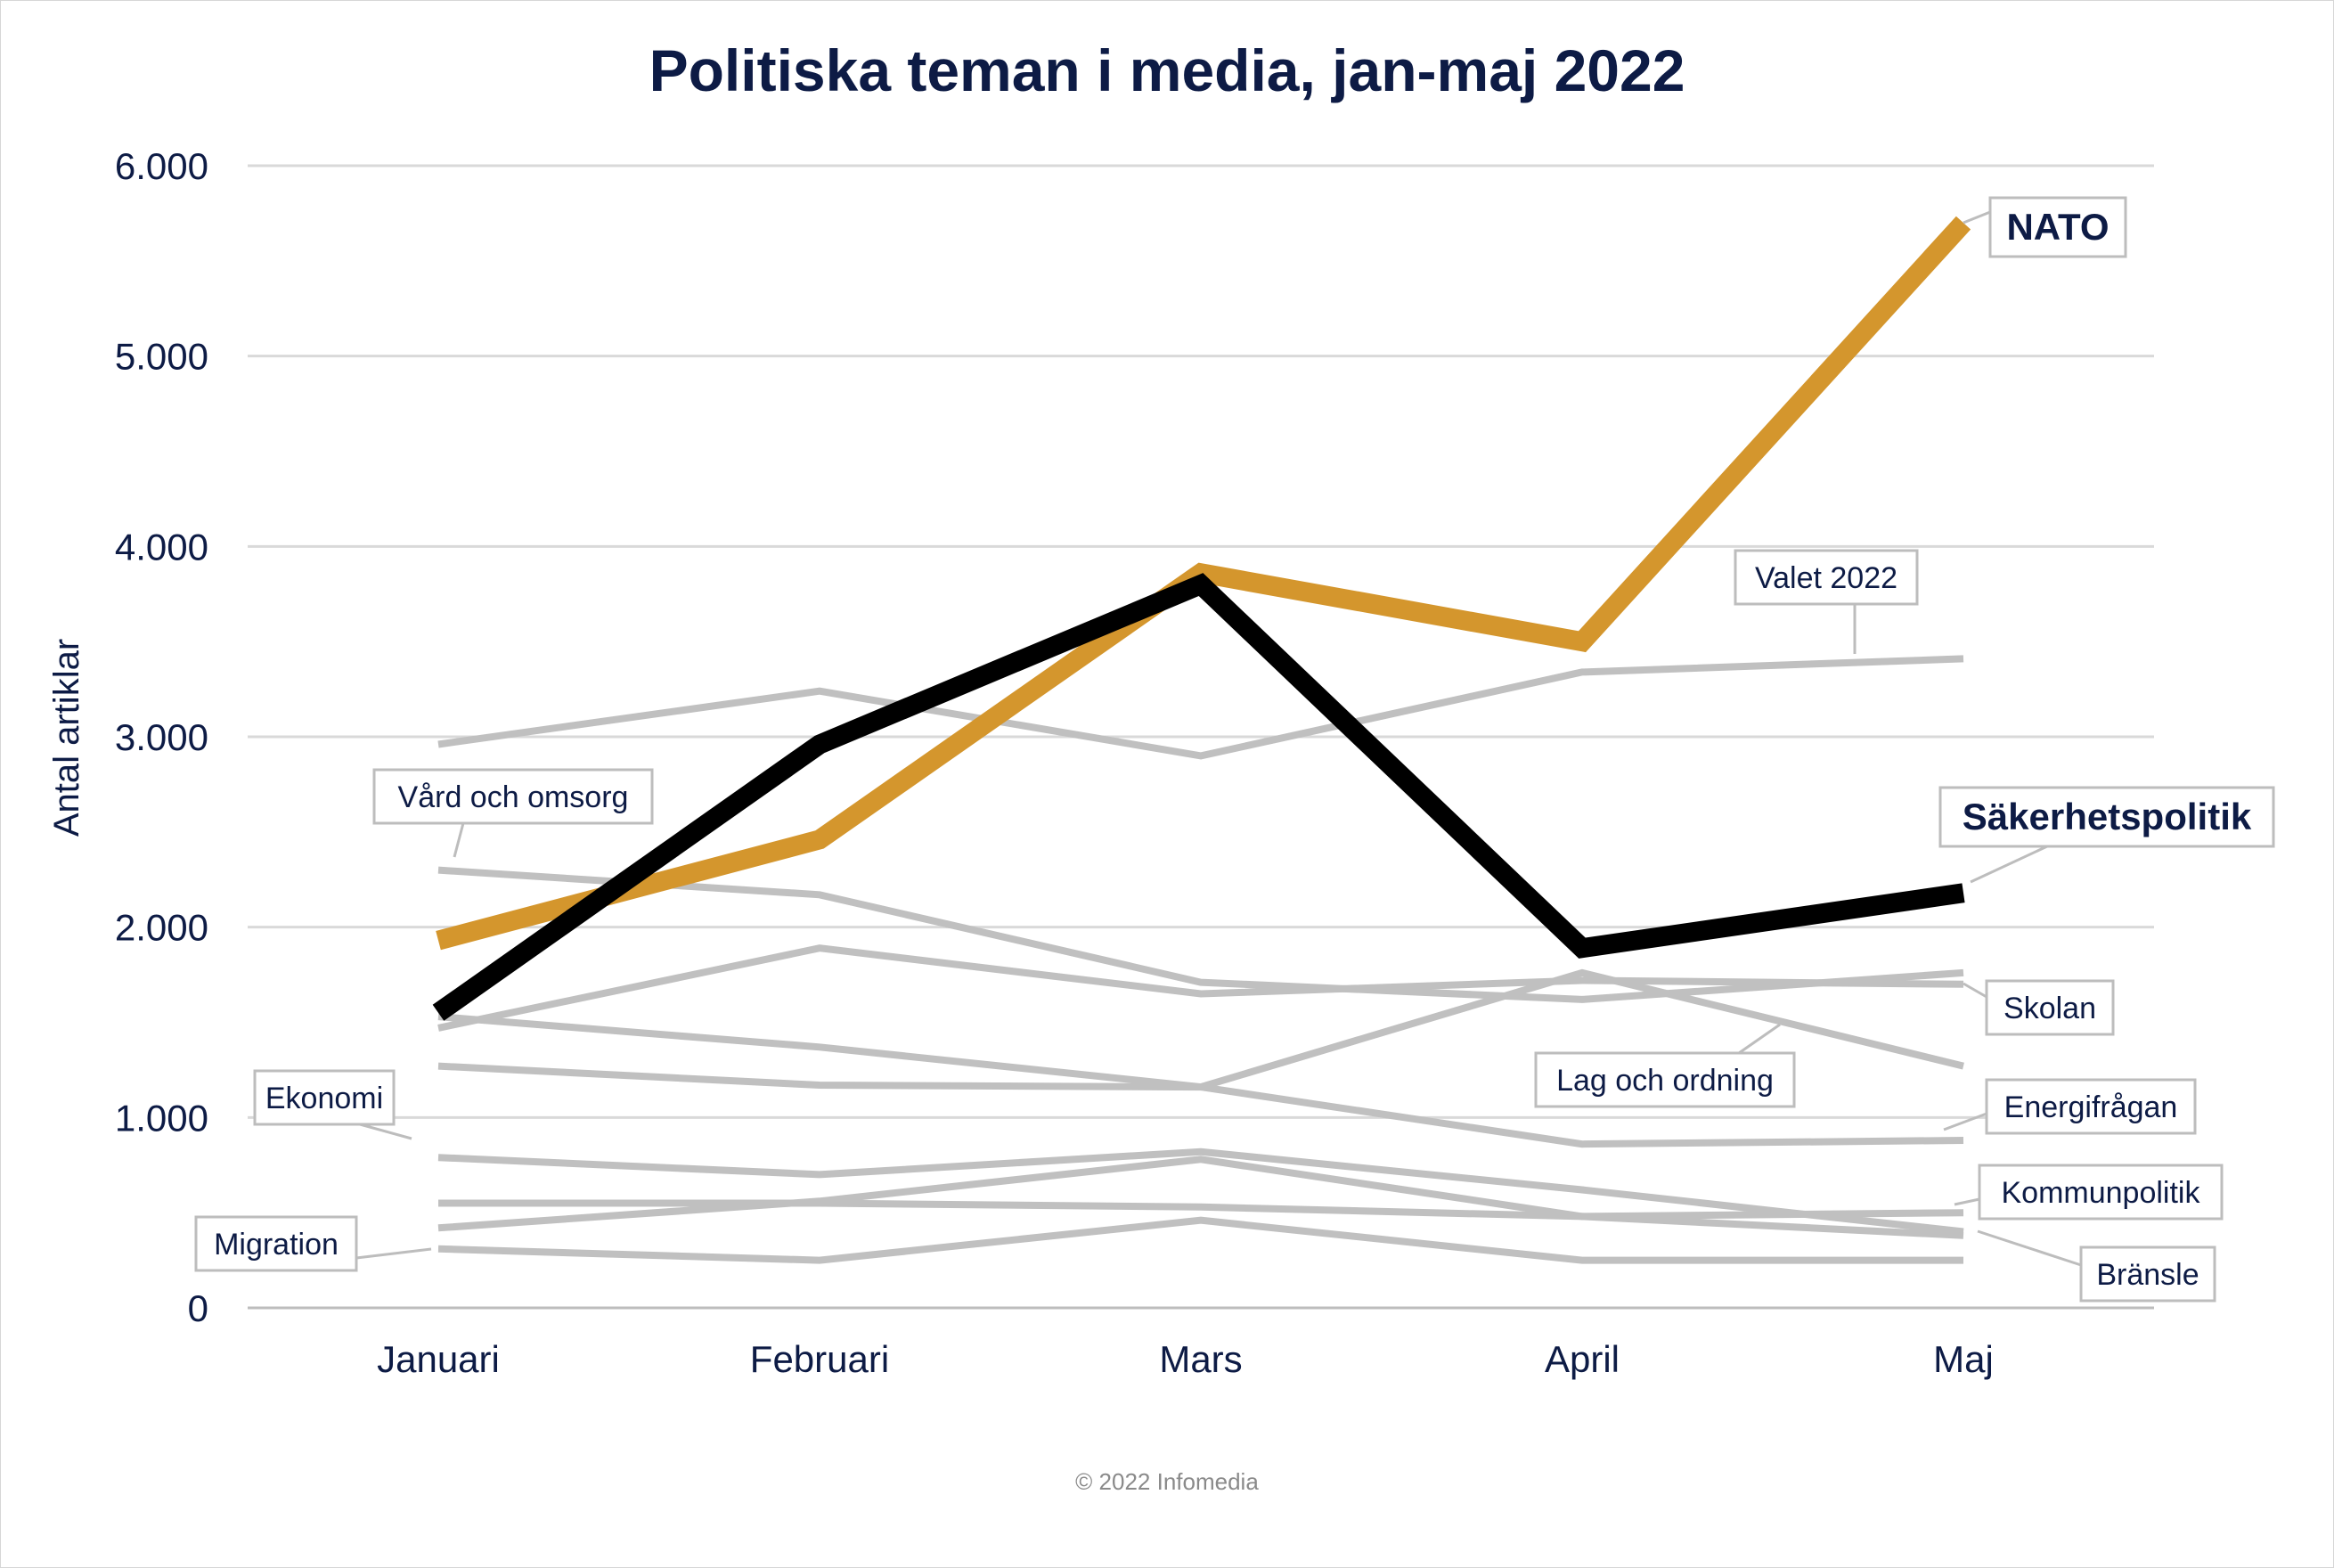 The height and width of the screenshot is (1568, 2334). I want to click on series-label: Lag och ordning, so click(1665, 1081).